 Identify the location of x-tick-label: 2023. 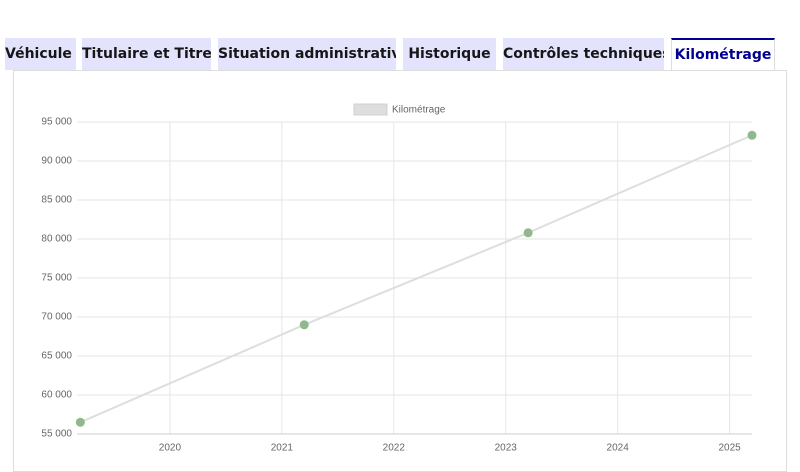
(506, 448).